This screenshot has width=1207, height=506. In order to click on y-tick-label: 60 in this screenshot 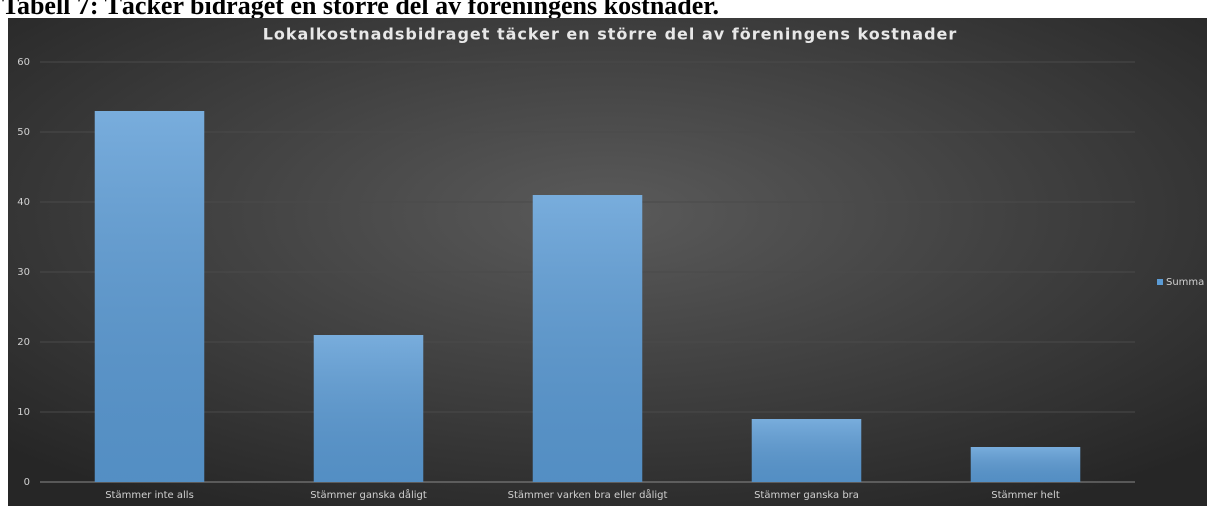, I will do `click(23, 62)`.